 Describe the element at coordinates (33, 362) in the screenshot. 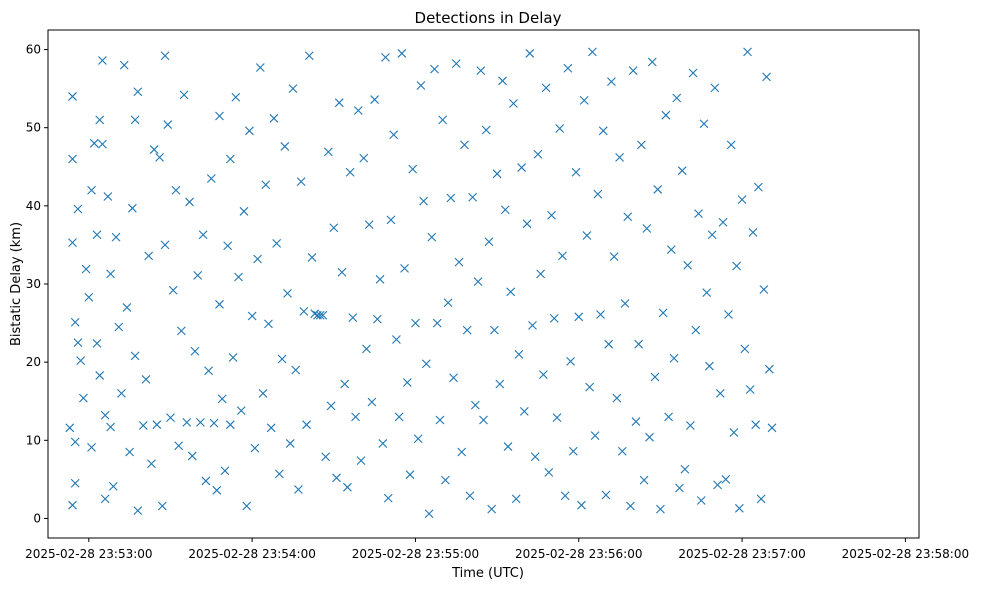

I see `y-tick-label: 20` at that location.